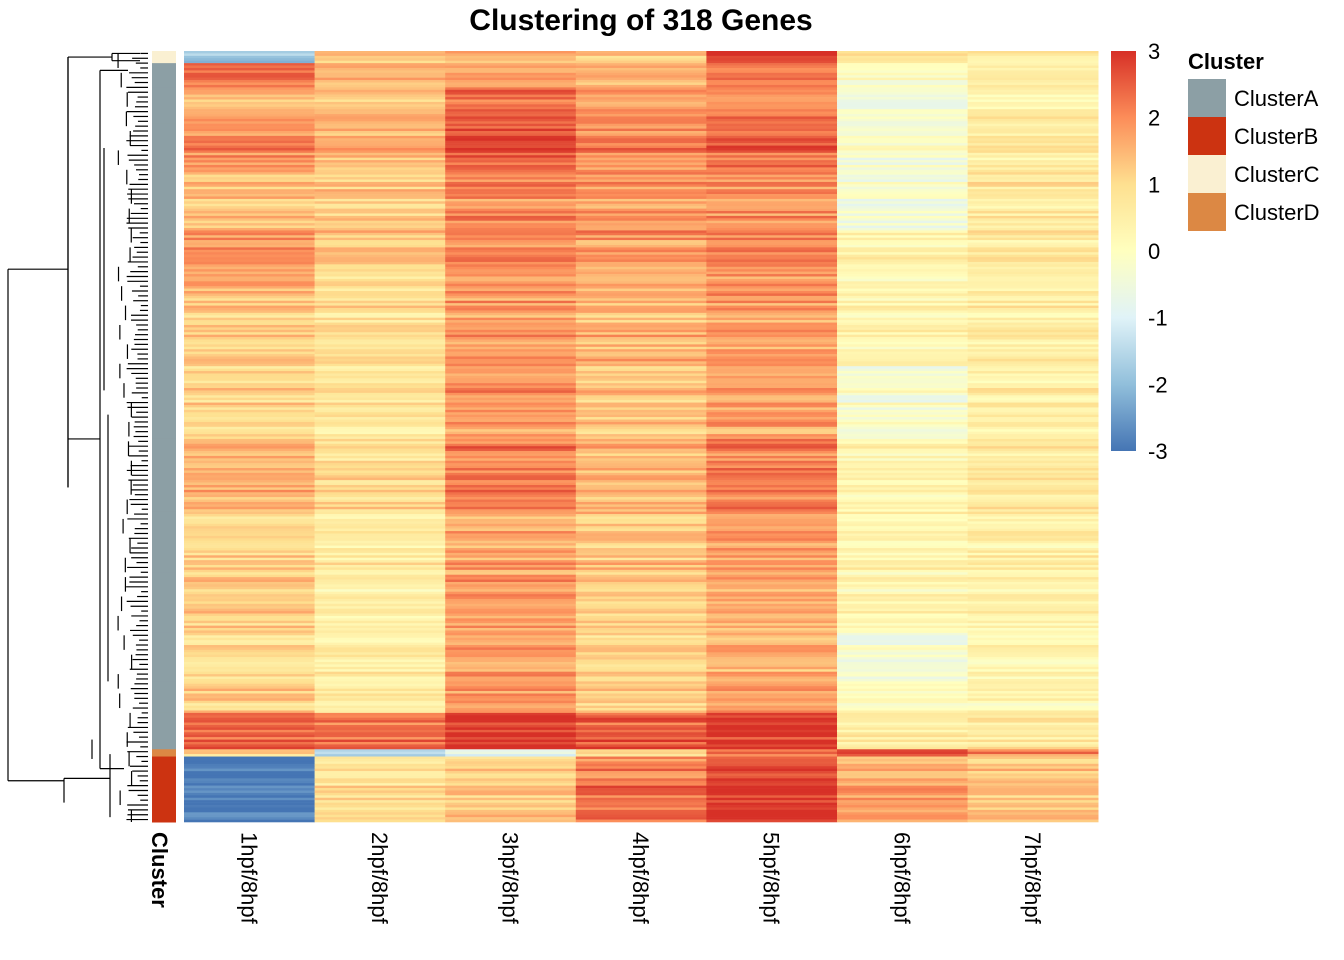  I want to click on annotation-segment-clustera, so click(164, 475).